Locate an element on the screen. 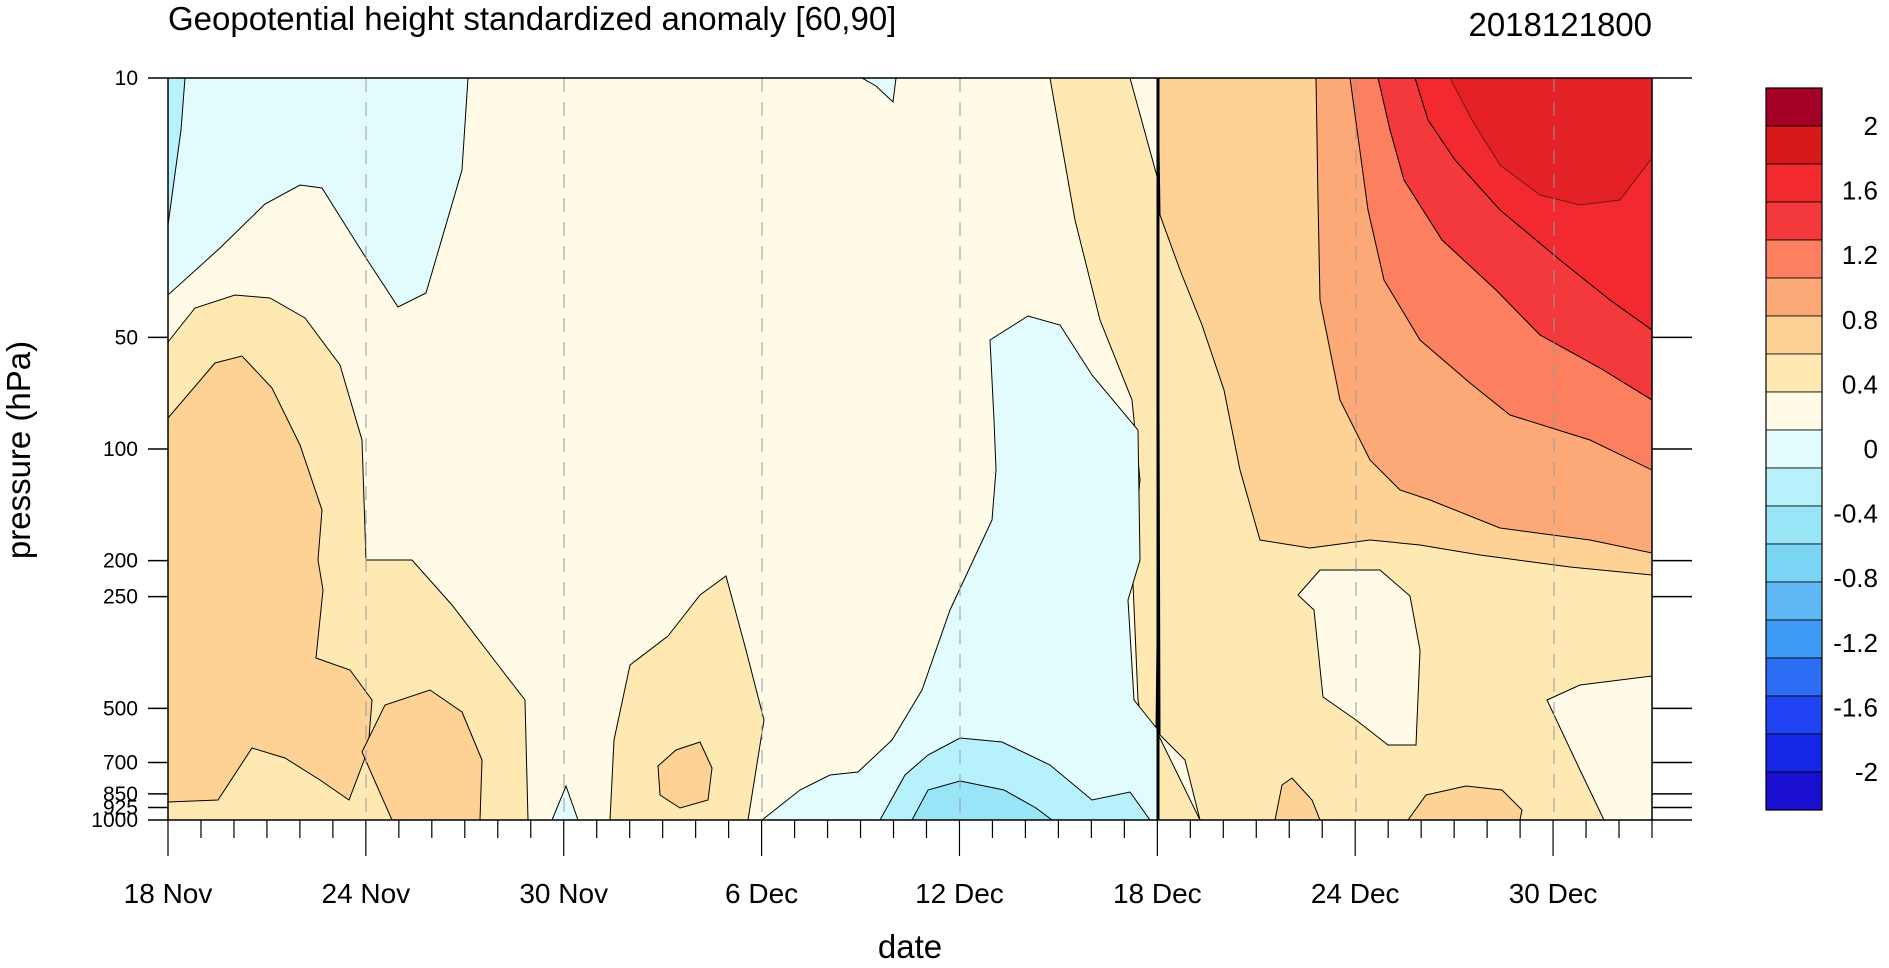 This screenshot has width=1889, height=968. contour-positive-center-core is located at coordinates (685, 775).